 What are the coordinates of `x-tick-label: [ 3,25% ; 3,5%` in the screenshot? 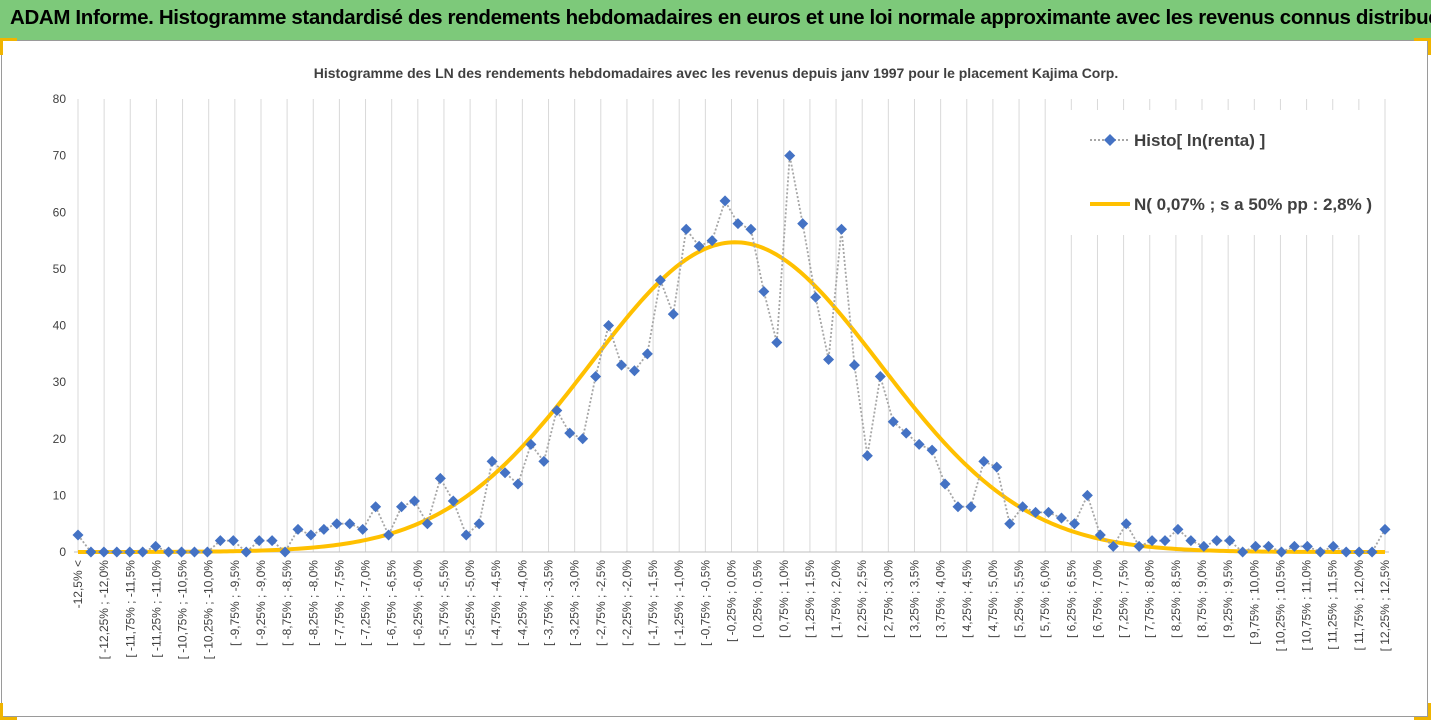 It's located at (914, 599).